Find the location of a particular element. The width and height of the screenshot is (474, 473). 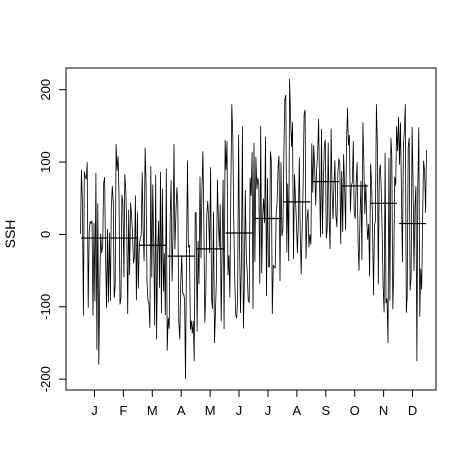

y-tick-label: 100 is located at coordinates (45, 162).